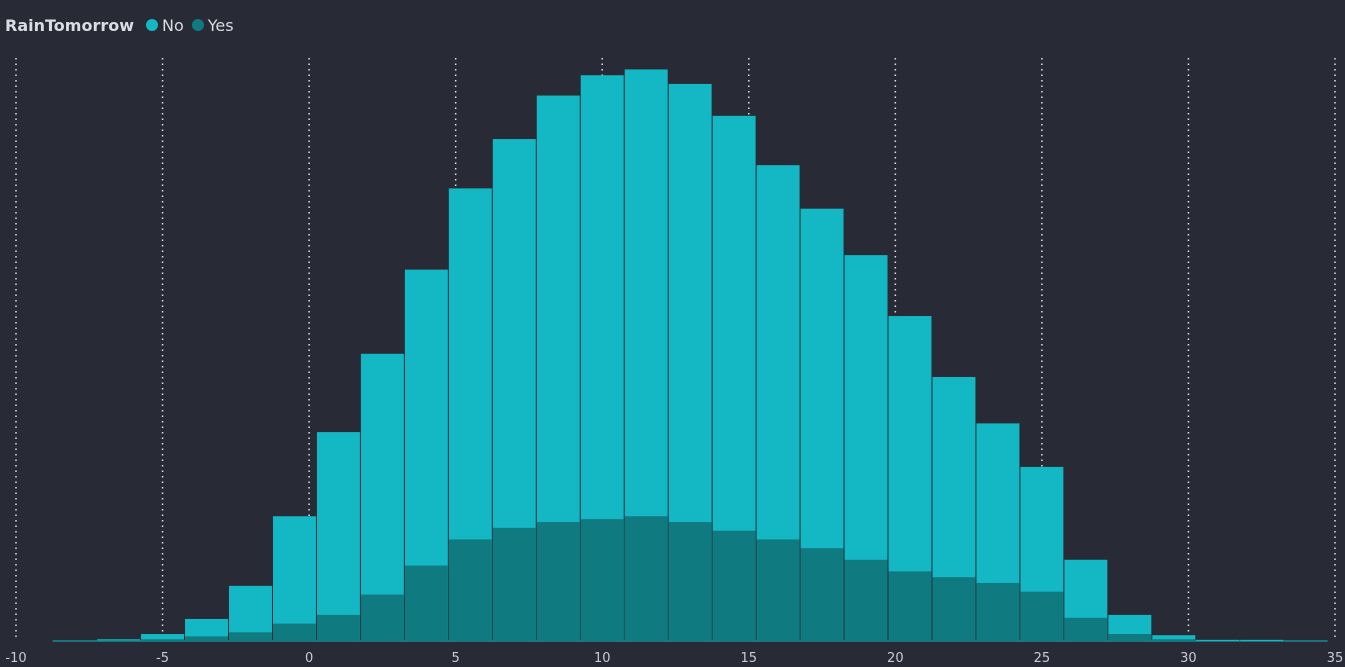 Image resolution: width=1345 pixels, height=667 pixels. I want to click on x-tick-label: 20, so click(895, 658).